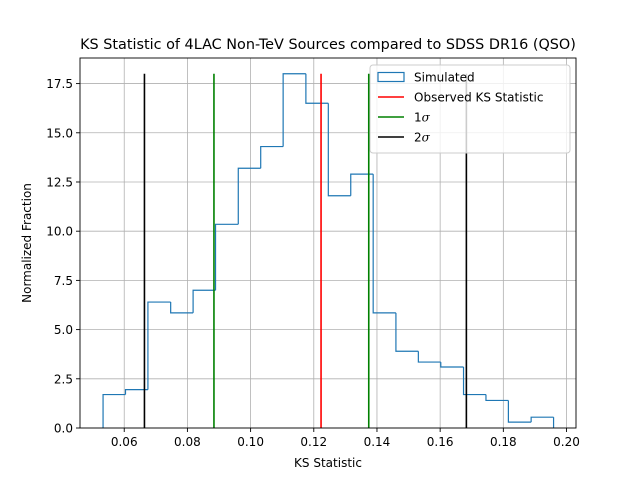 This screenshot has height=480, width=640. What do you see at coordinates (27, 243) in the screenshot?
I see `y-axis-label: Normalized Fraction` at bounding box center [27, 243].